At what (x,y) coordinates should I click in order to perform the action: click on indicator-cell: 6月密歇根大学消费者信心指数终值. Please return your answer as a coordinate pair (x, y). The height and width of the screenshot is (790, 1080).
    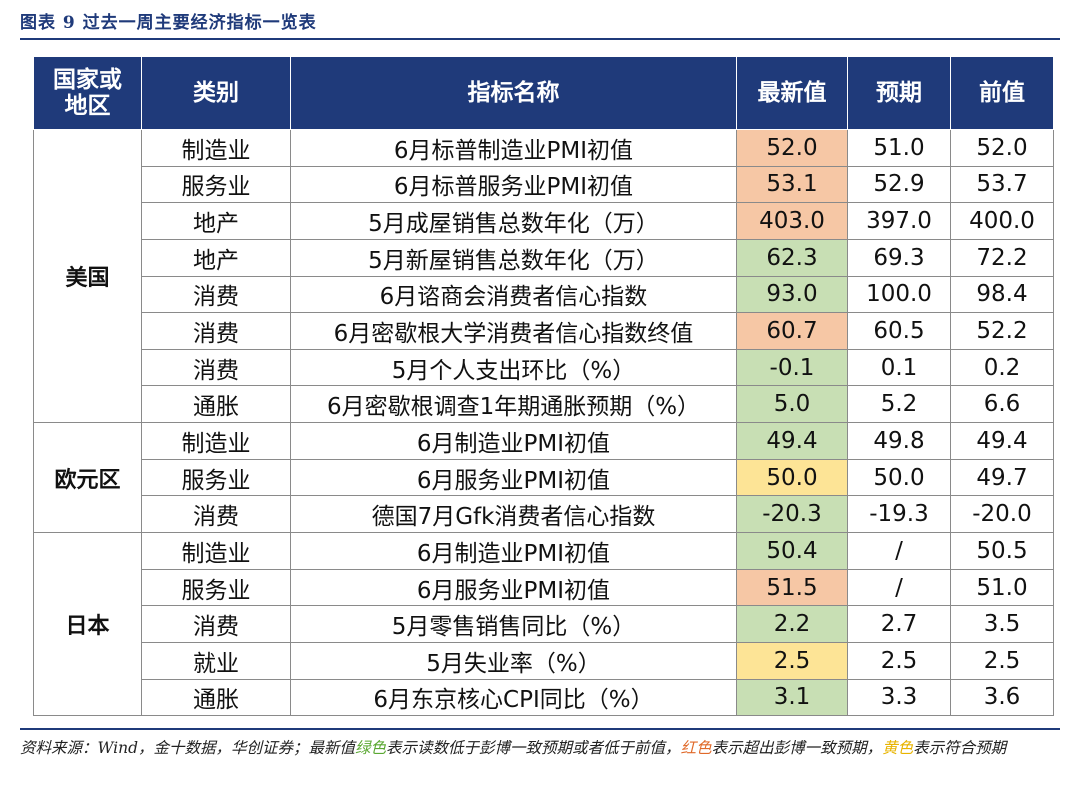
    Looking at the image, I should click on (513, 331).